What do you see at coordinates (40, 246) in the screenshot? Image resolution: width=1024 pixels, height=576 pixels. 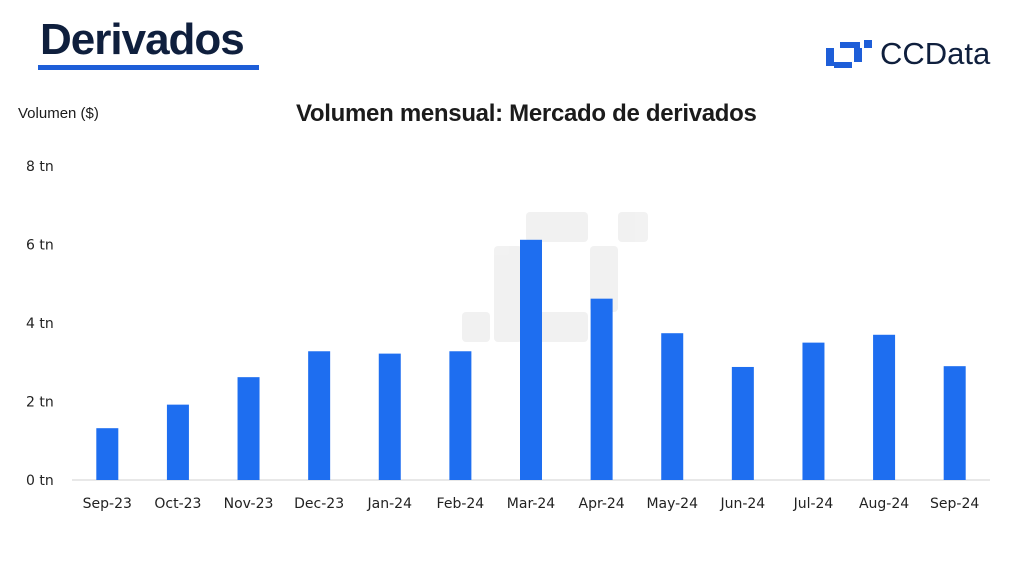 I see `y-tick-label: 6 tn` at bounding box center [40, 246].